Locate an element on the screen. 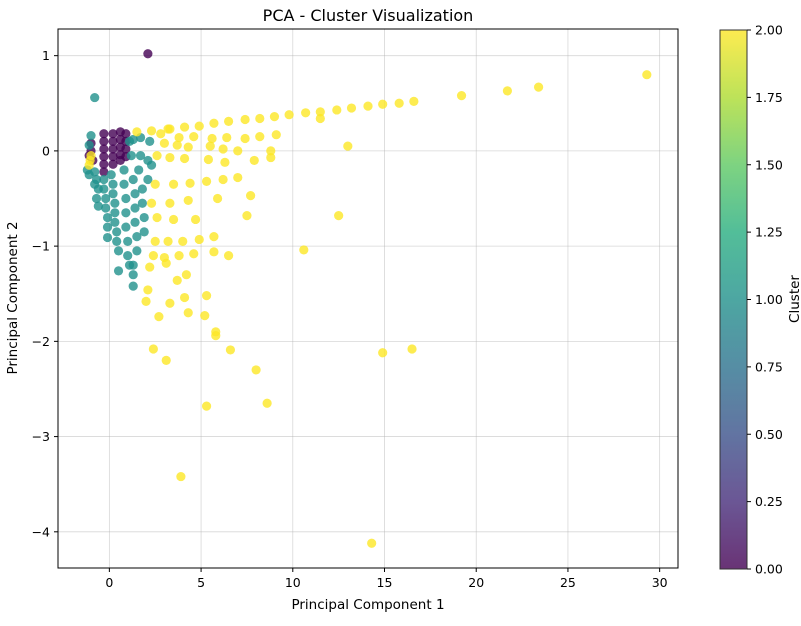  colorbar-tick-label: 1.50 is located at coordinates (769, 164).